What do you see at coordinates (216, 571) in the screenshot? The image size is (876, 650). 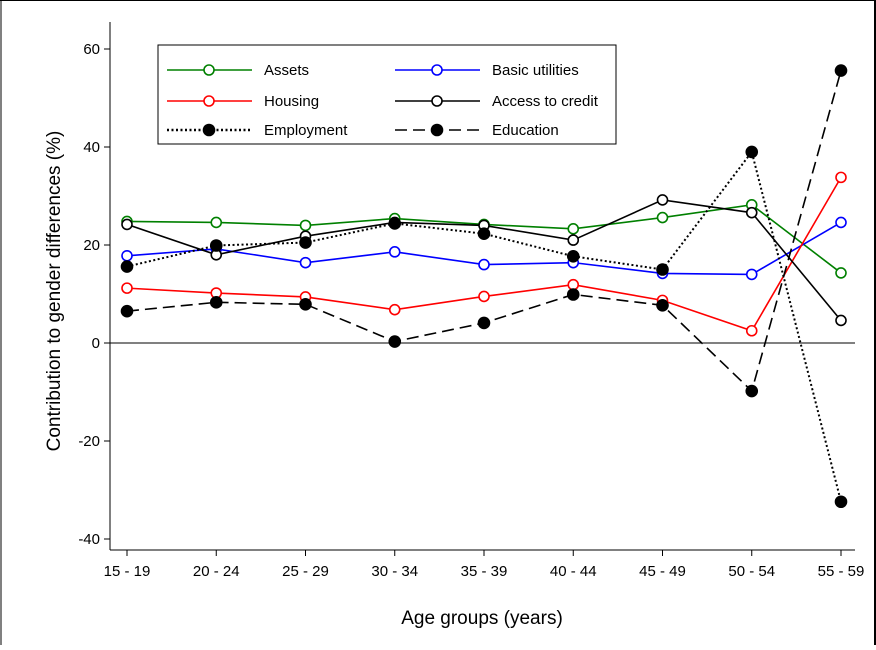 I see `x-tick-label: 20 - 24` at bounding box center [216, 571].